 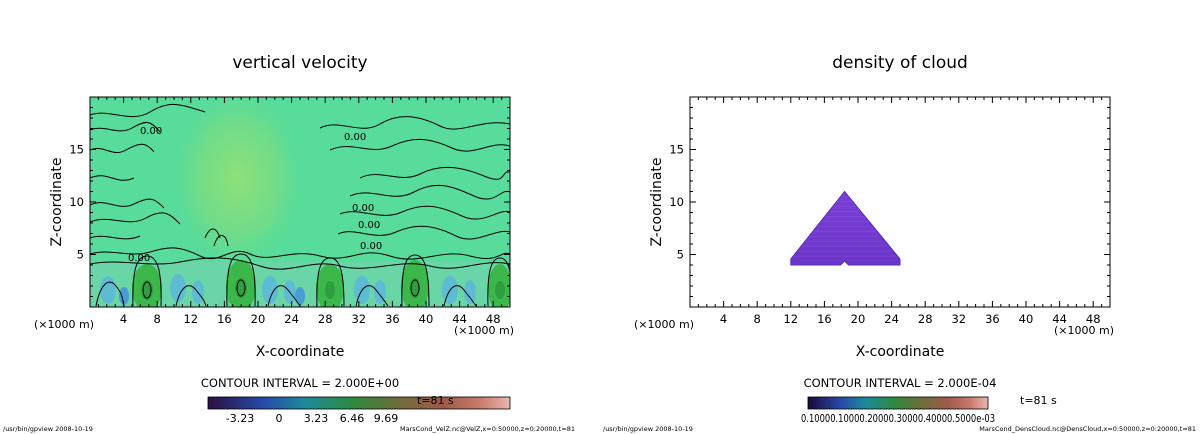 What do you see at coordinates (900, 383) in the screenshot?
I see `contour-interval: CONTOUR INTERVAL = 2.000E-04` at bounding box center [900, 383].